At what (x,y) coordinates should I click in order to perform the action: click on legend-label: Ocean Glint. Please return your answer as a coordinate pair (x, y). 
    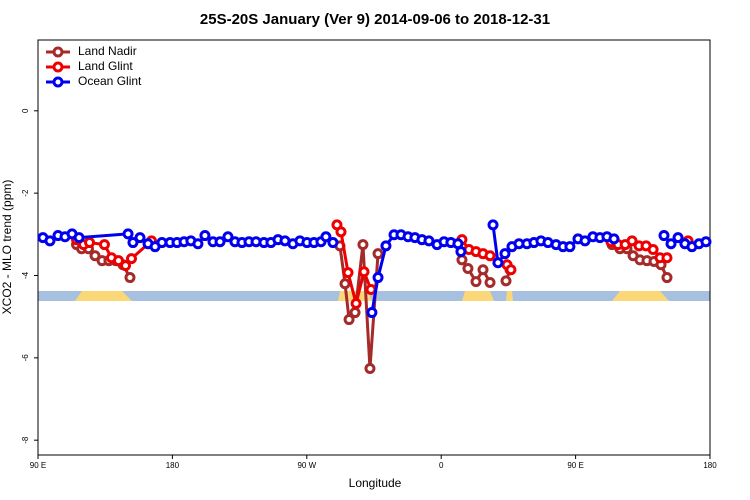
    Looking at the image, I should click on (110, 81).